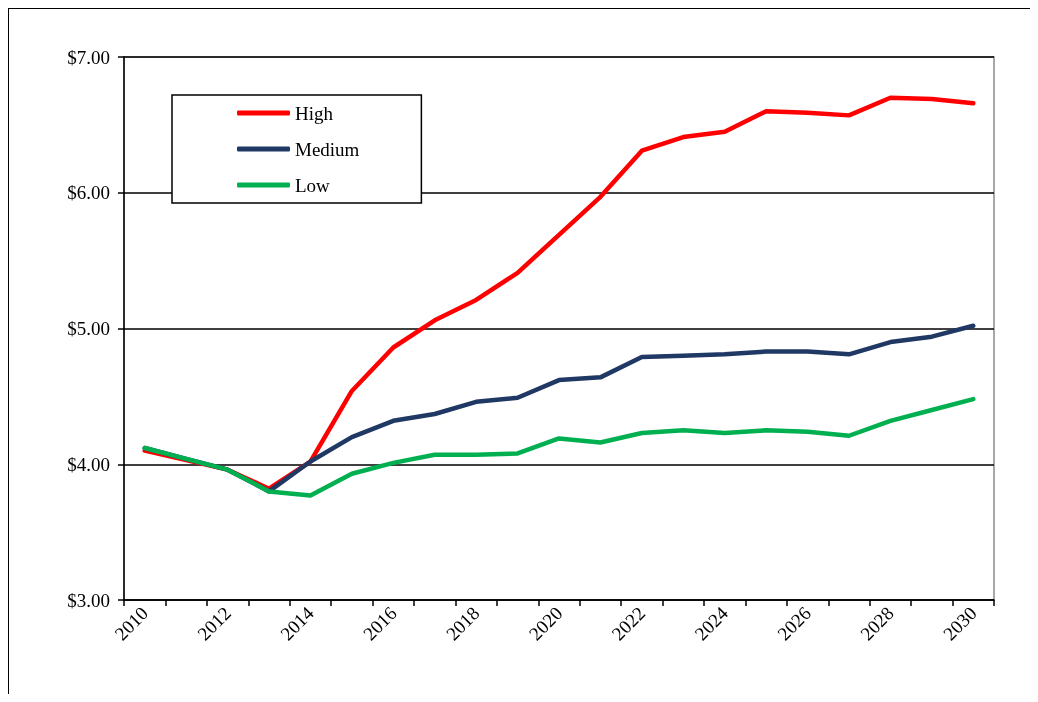  What do you see at coordinates (559, 447) in the screenshot?
I see `line-series` at bounding box center [559, 447].